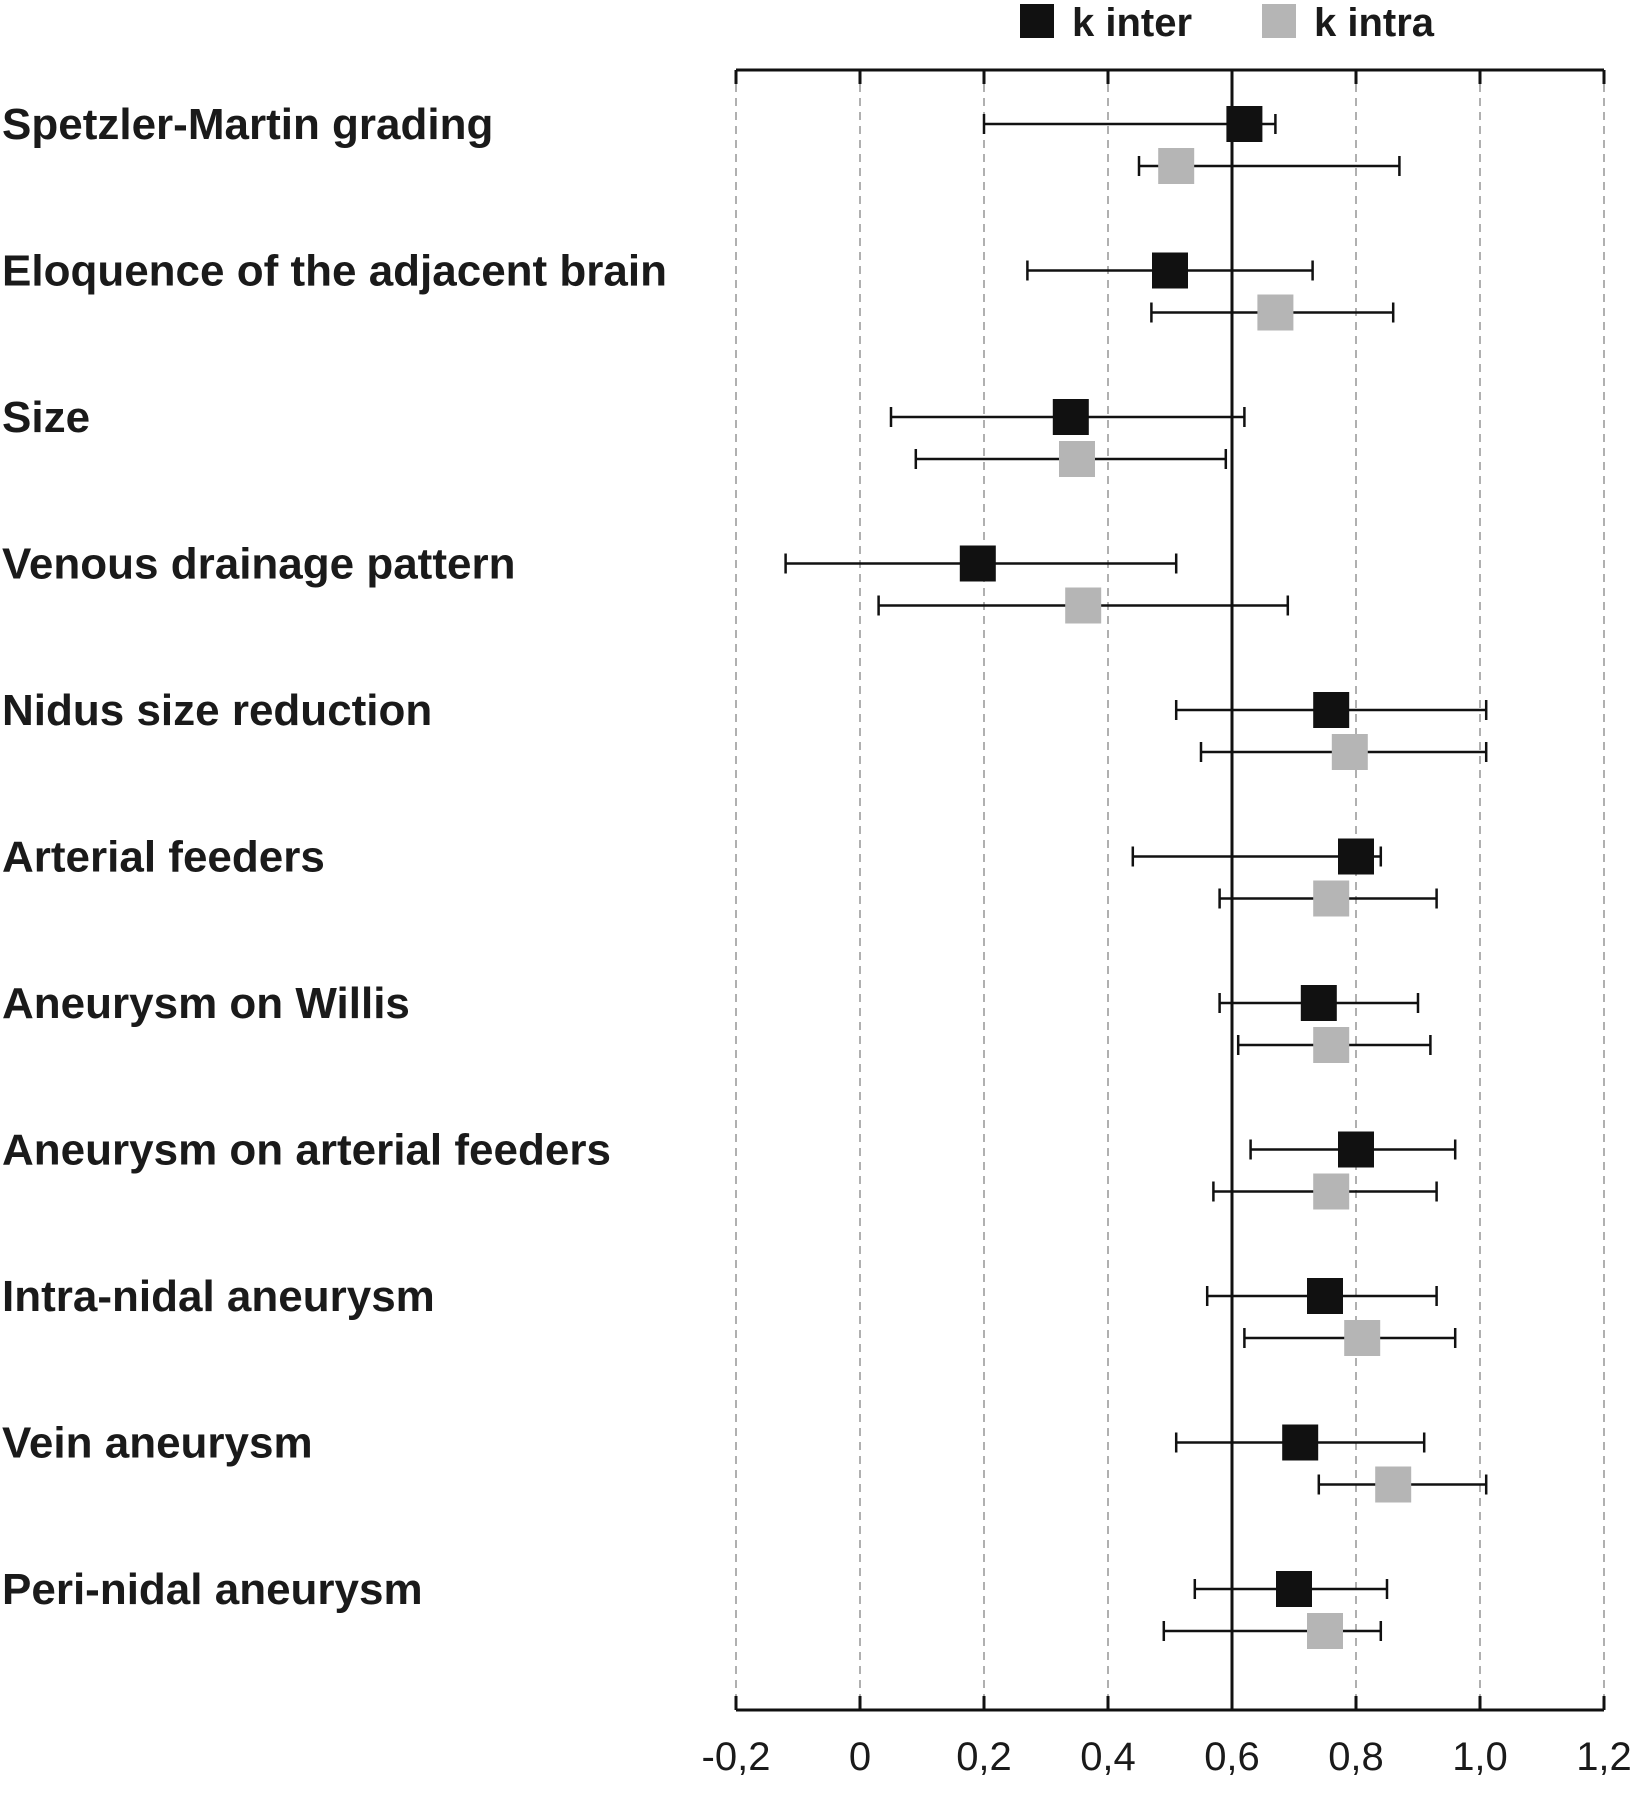  What do you see at coordinates (46, 417) in the screenshot?
I see `category-label: Size` at bounding box center [46, 417].